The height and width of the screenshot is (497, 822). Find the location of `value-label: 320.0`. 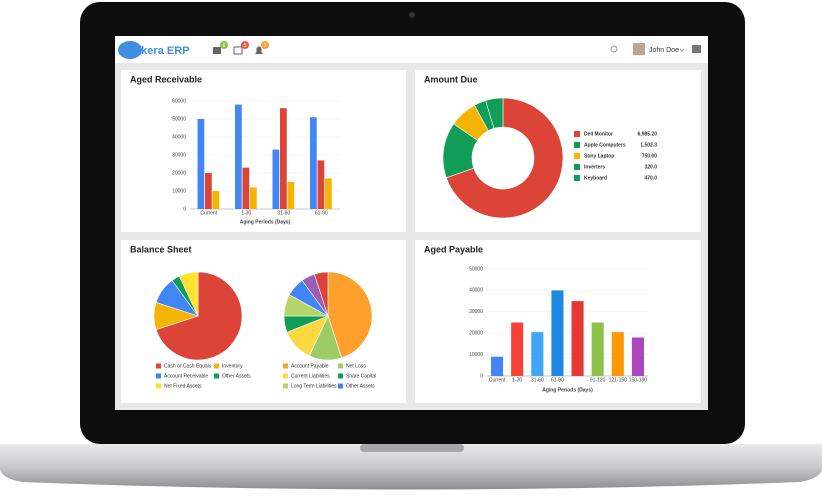

value-label: 320.0 is located at coordinates (650, 167).